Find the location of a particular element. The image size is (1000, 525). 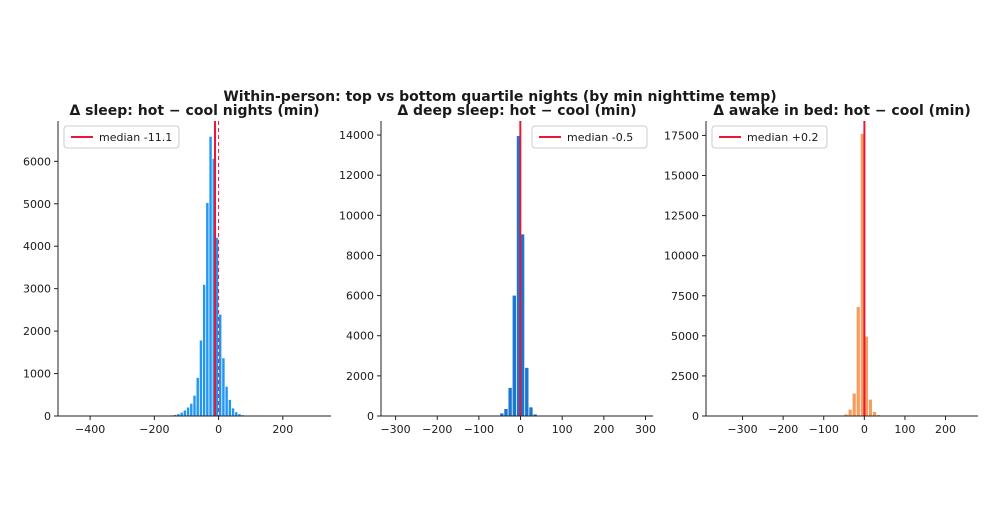

y-tick-label: 12000 is located at coordinates (356, 175).